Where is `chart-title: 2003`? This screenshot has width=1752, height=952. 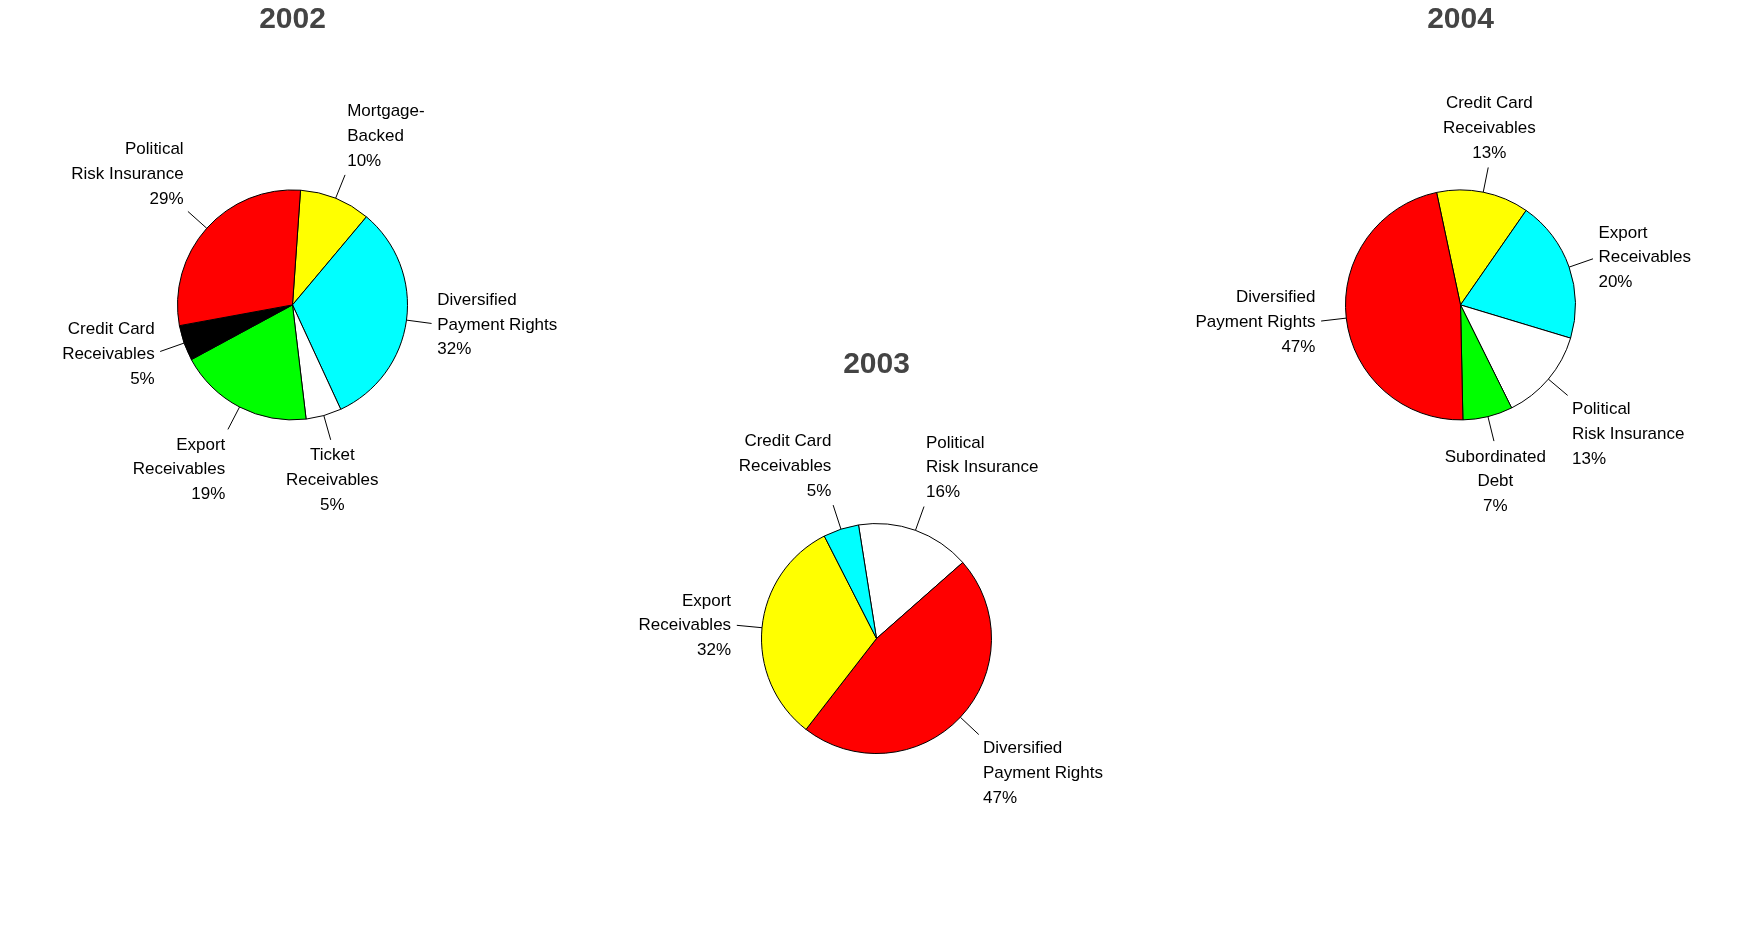
chart-title: 2003 is located at coordinates (876, 362).